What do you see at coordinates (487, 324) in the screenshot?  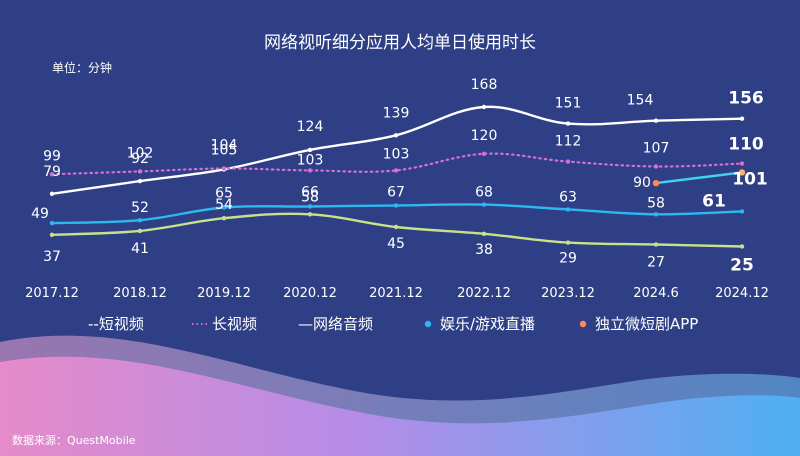 I see `legend-label: 娱乐/游戏直播` at bounding box center [487, 324].